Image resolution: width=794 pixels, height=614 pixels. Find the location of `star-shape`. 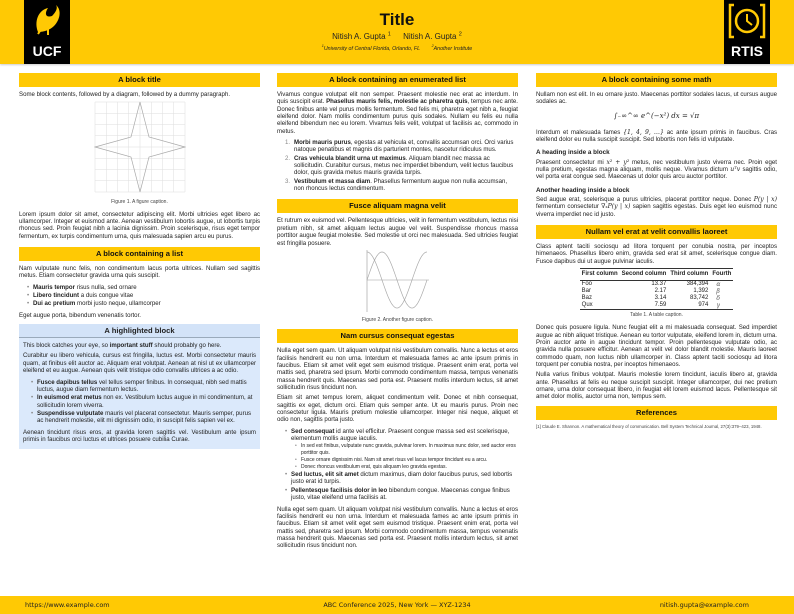

star-shape is located at coordinates (139, 147).